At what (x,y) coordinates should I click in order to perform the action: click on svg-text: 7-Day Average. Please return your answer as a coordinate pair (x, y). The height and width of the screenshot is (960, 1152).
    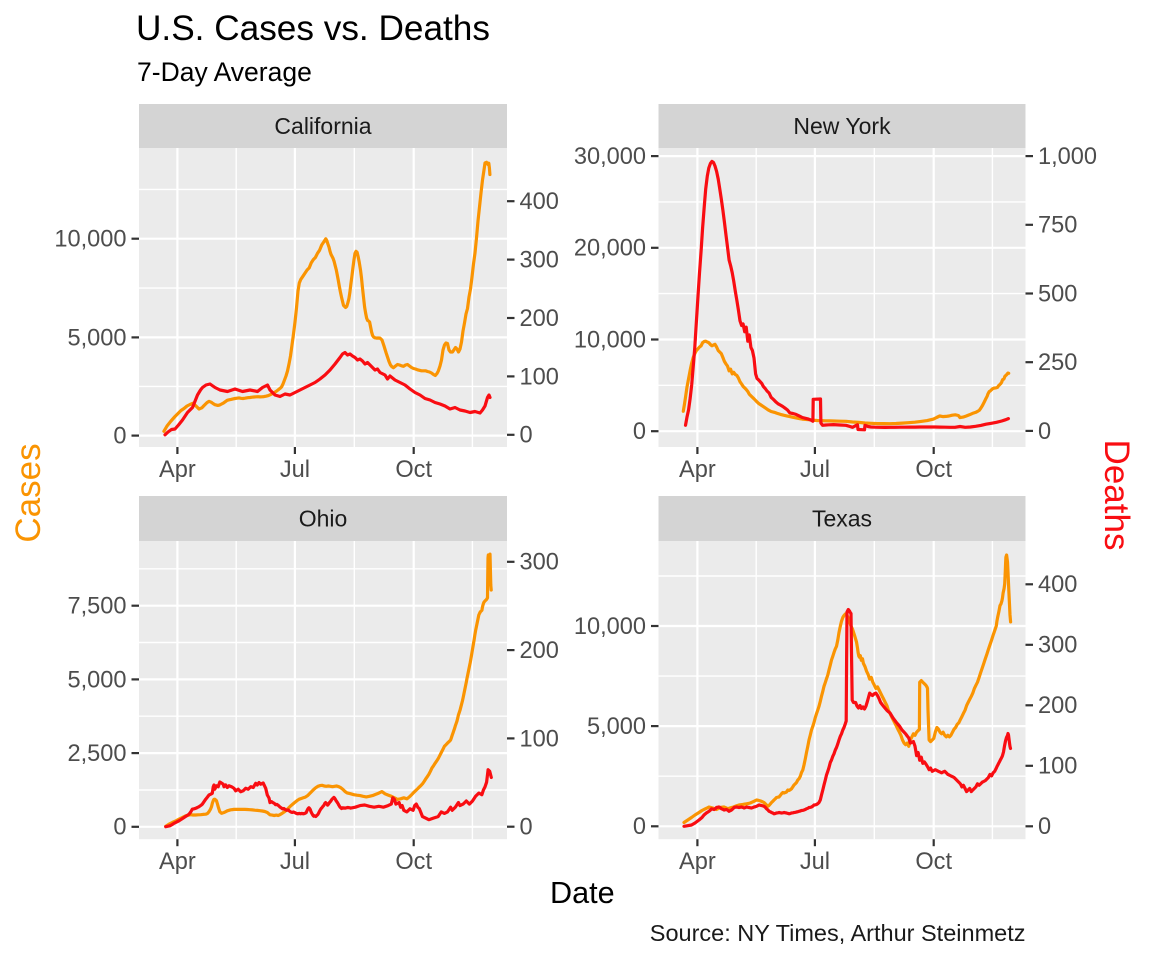
    Looking at the image, I should click on (224, 72).